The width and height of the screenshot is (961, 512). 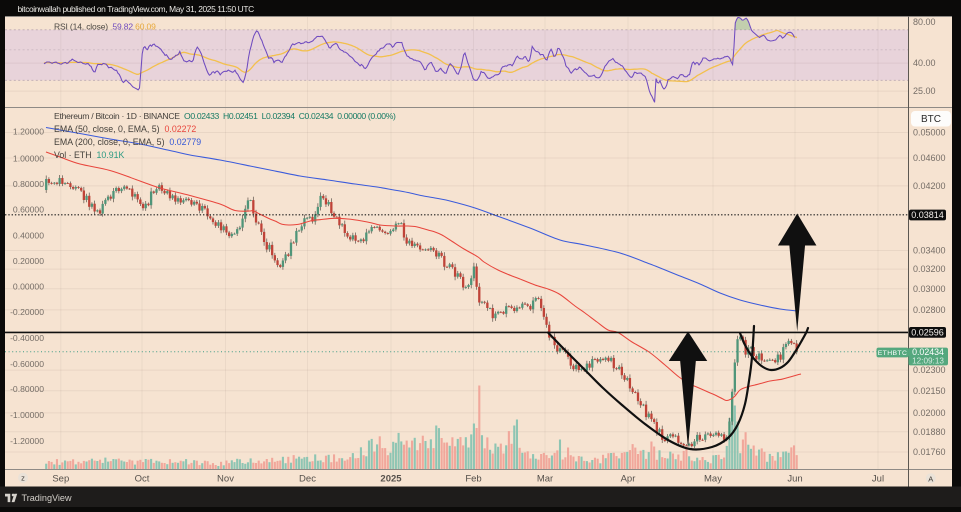 I want to click on svg-text: -0.60000, so click(x=27, y=364).